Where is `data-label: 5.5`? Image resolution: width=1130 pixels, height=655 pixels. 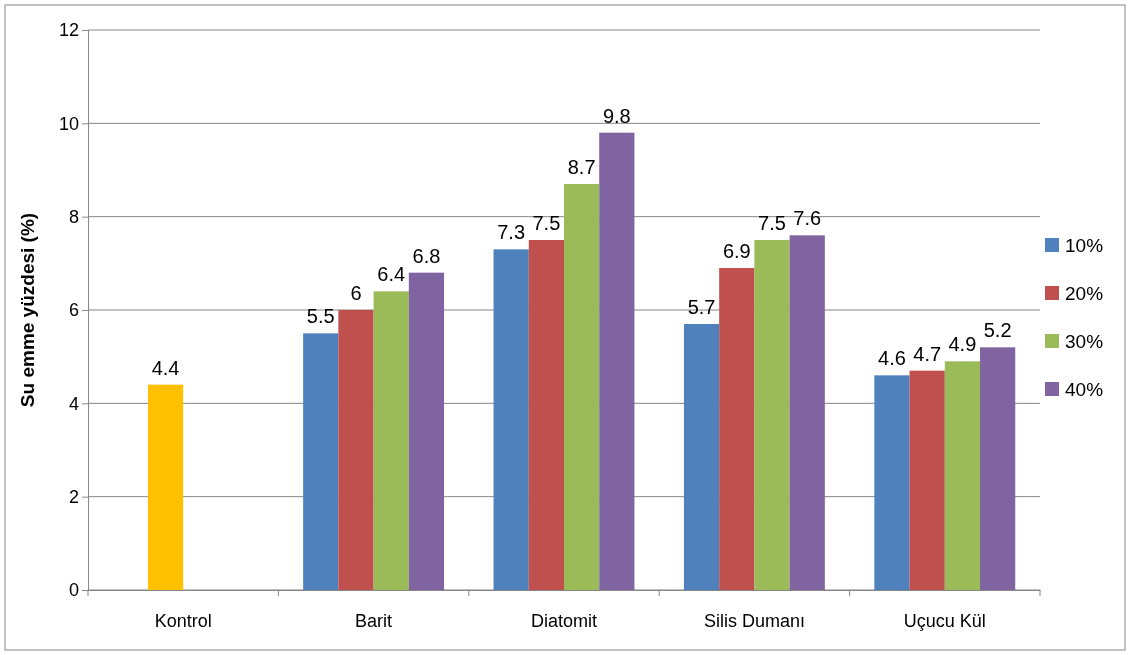 data-label: 5.5 is located at coordinates (320, 316).